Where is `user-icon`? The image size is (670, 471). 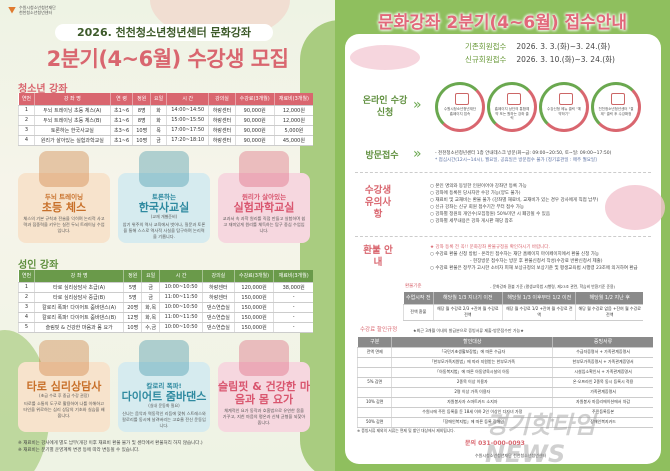 user-icon is located at coordinates (618, 99).